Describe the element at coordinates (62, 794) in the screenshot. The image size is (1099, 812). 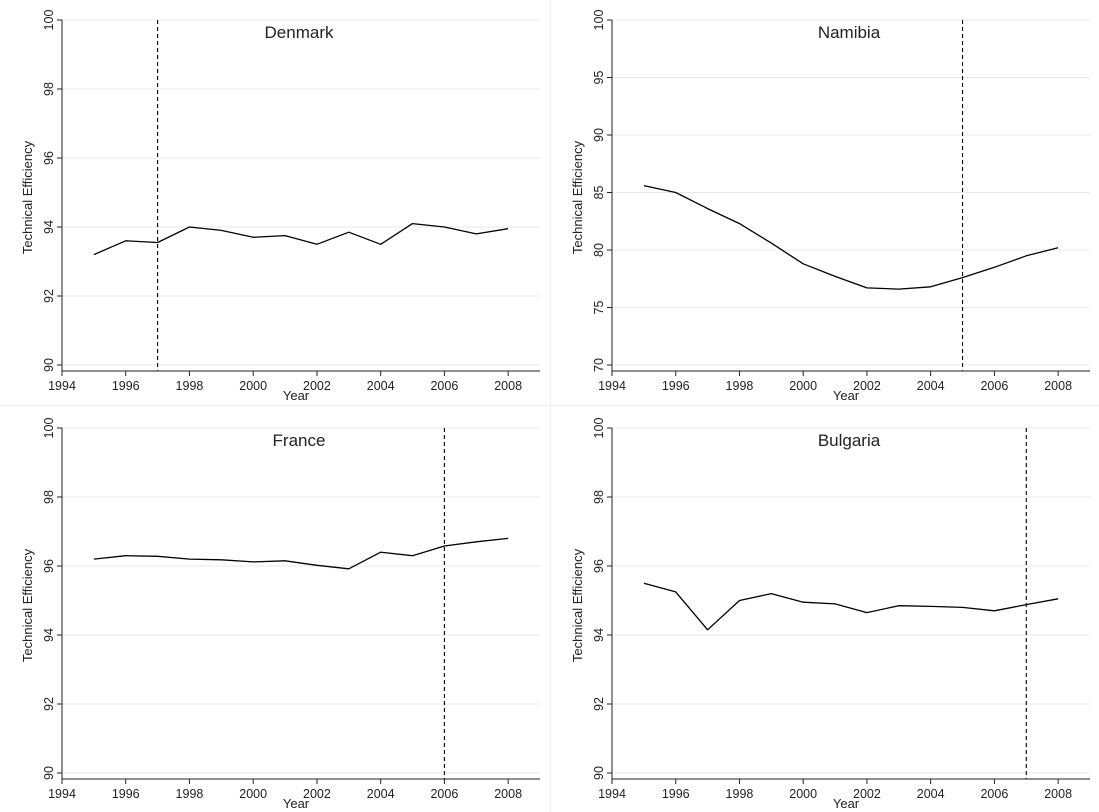
I see `chart-2-xtick-label-1994: 1994` at that location.